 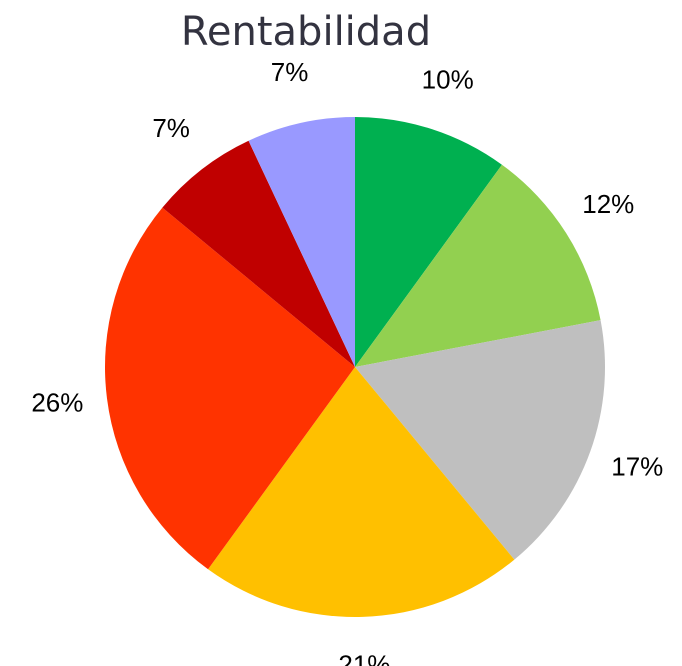 What do you see at coordinates (364, 658) in the screenshot?
I see `data-label: 21%` at bounding box center [364, 658].